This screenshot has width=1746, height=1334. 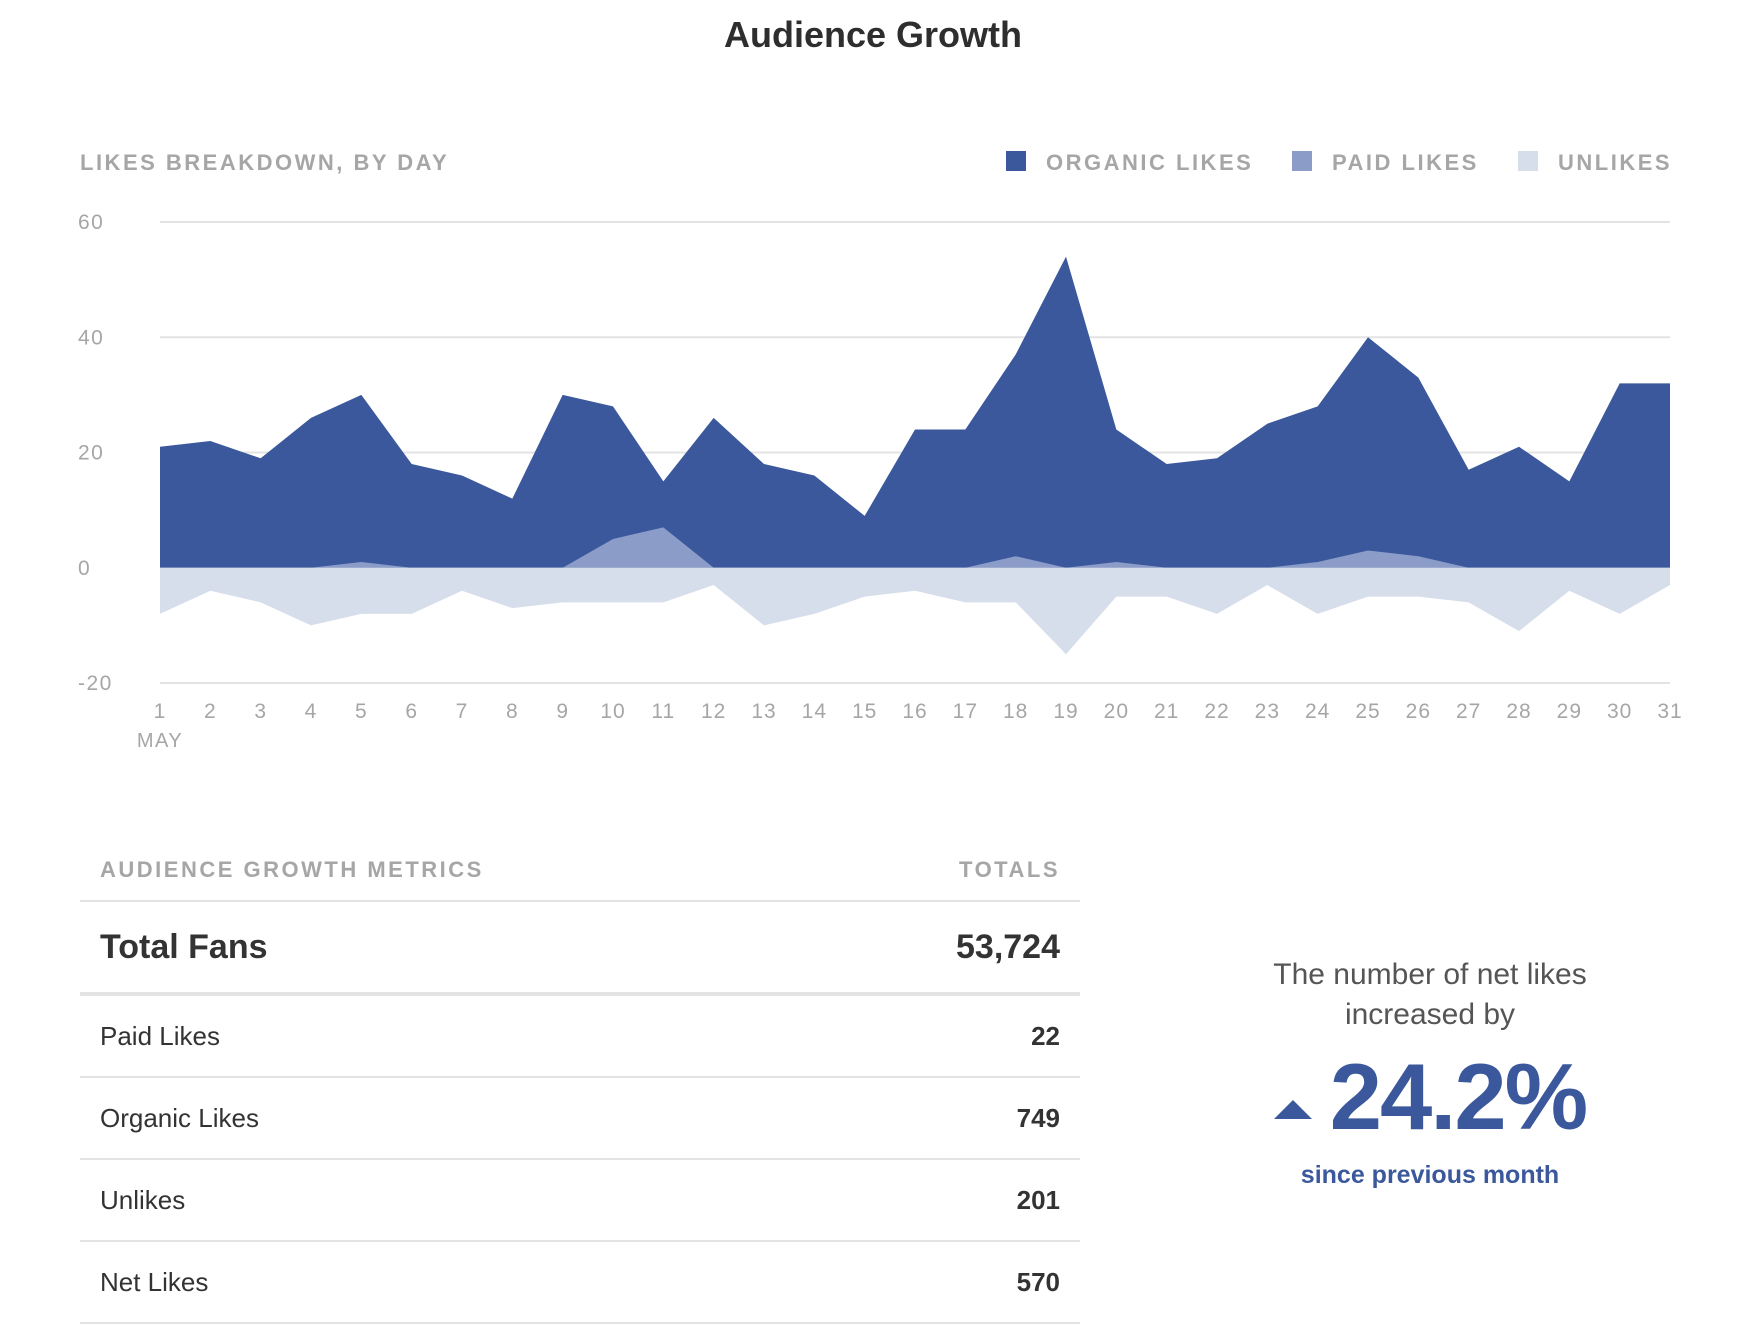 I want to click on growth-caption: since previous month, so click(x=1430, y=1175).